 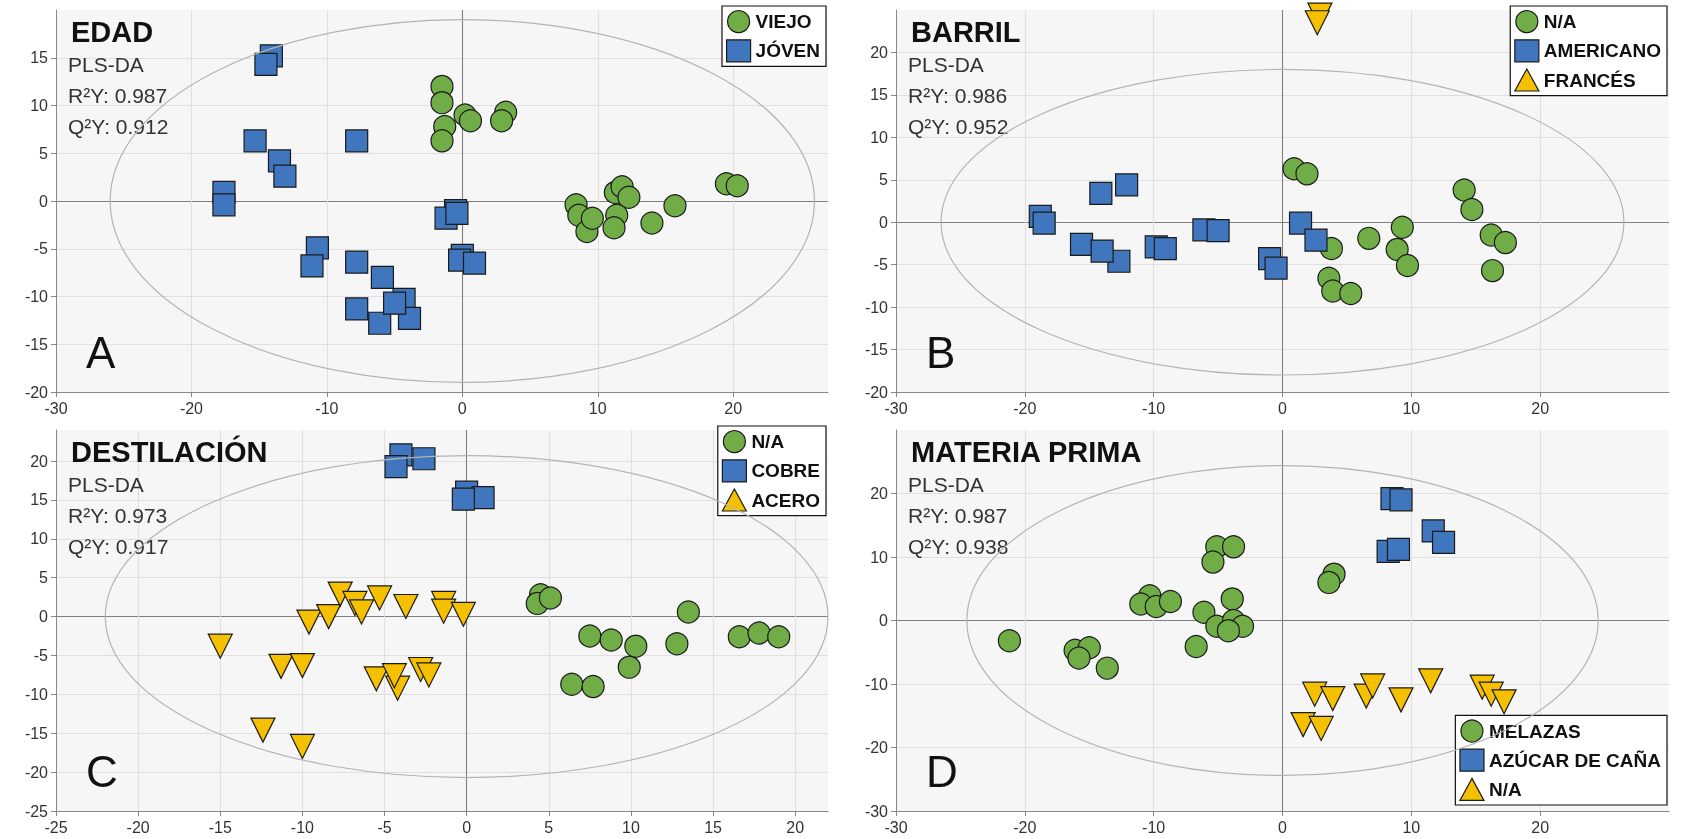 What do you see at coordinates (36, 733) in the screenshot?
I see `y-tick-label: -15` at bounding box center [36, 733].